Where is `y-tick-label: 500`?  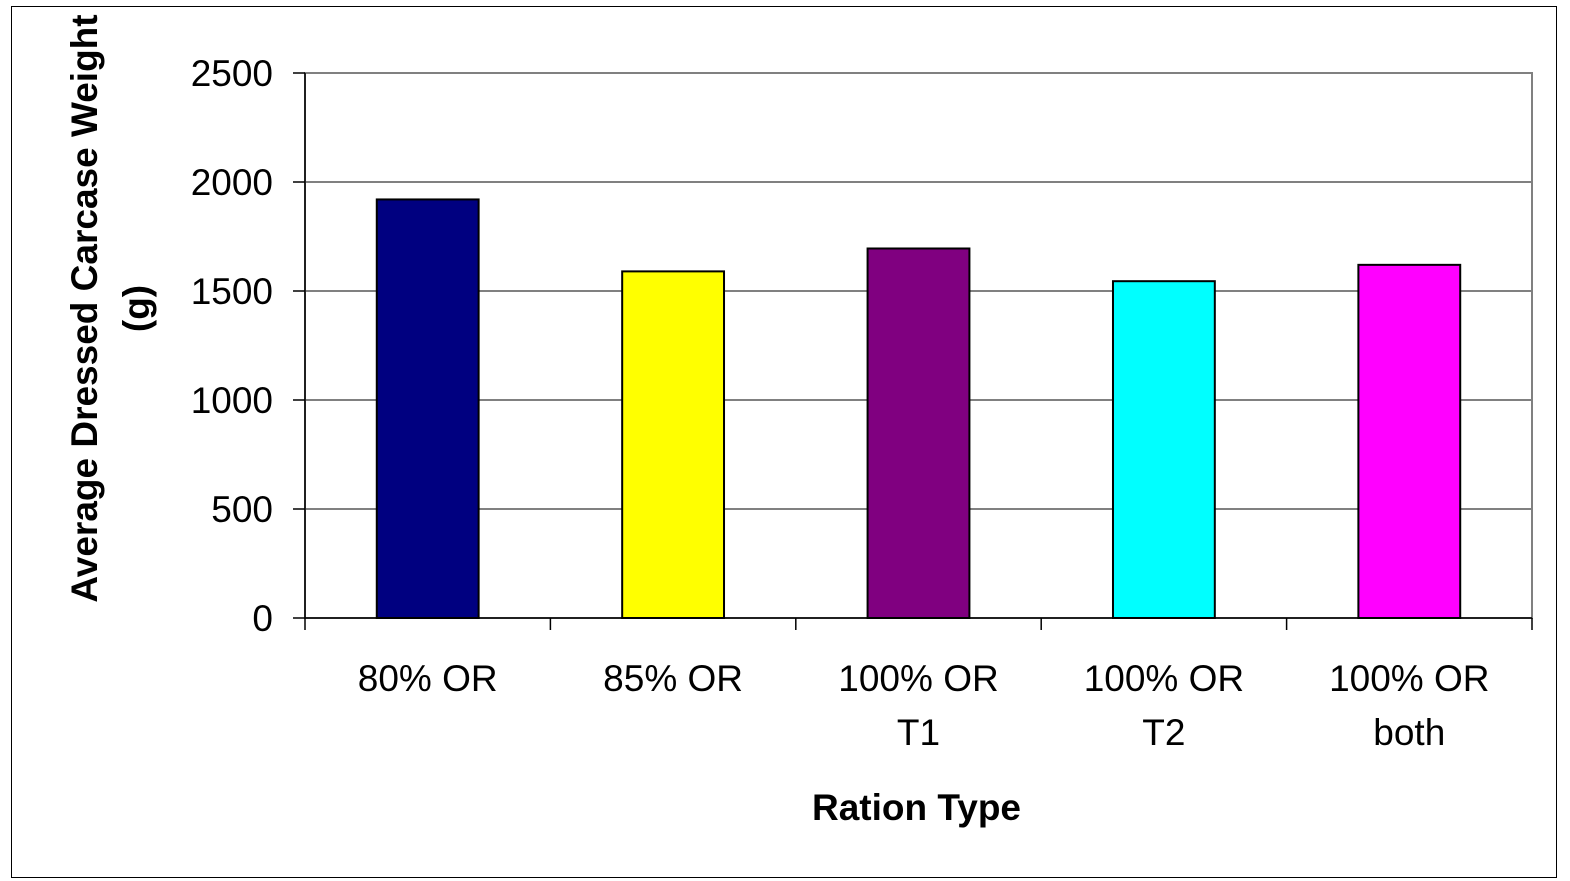 y-tick-label: 500 is located at coordinates (242, 509).